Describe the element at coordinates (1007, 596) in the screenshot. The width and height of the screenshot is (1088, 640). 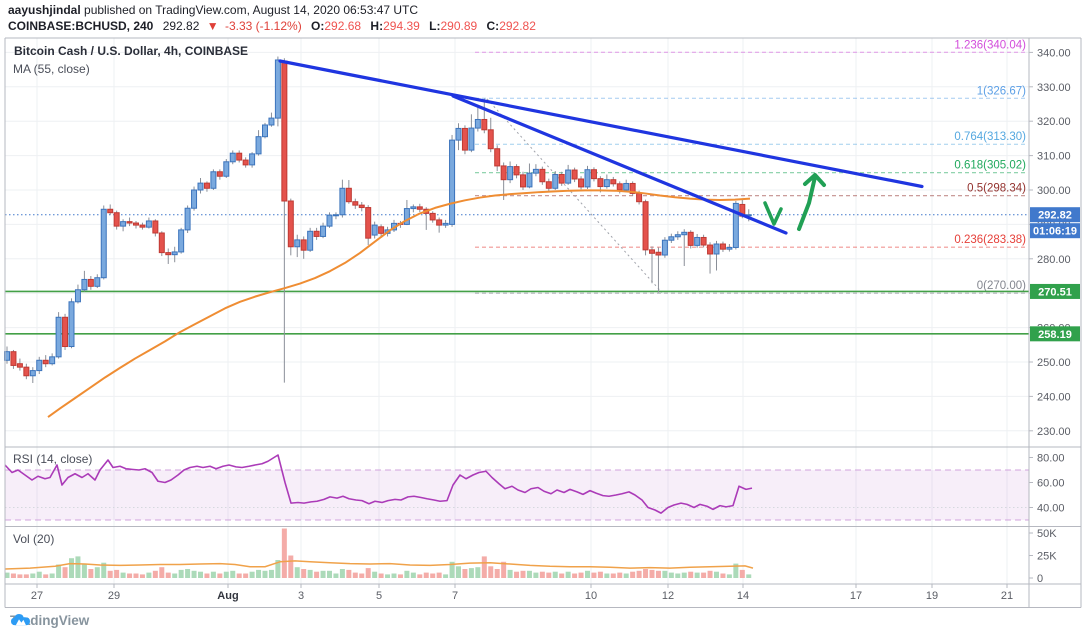
I see `svg-text: 21` at that location.